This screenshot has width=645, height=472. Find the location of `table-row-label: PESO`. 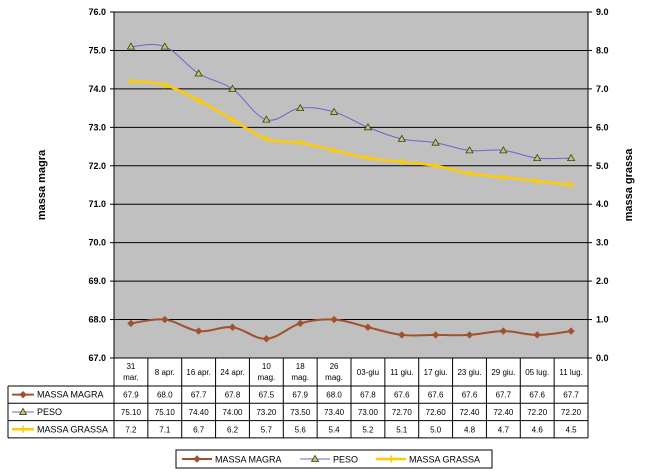

table-row-label: PESO is located at coordinates (49, 412).